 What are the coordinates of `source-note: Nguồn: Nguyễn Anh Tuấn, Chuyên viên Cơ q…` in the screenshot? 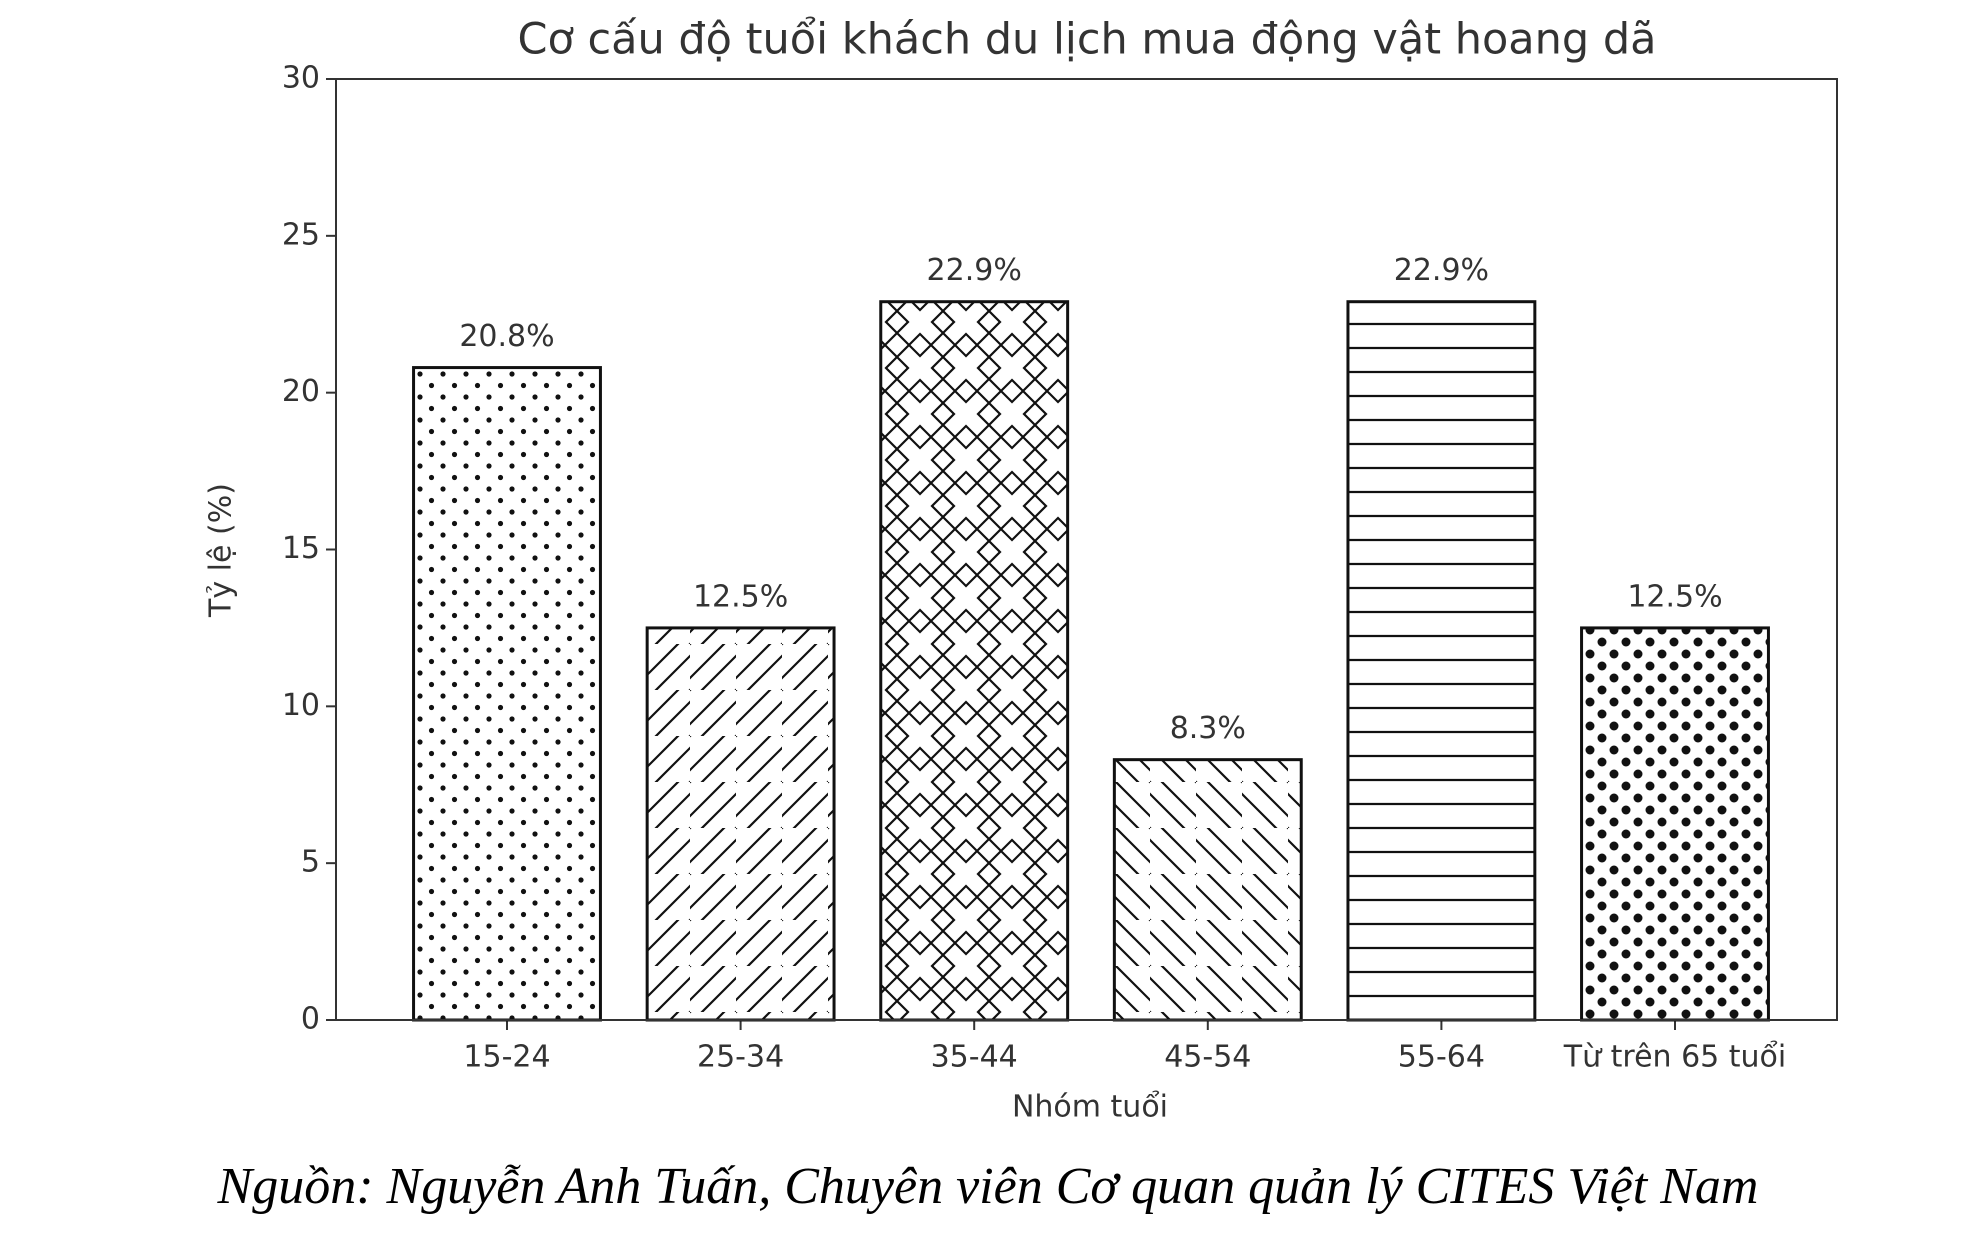 It's located at (988, 1186).